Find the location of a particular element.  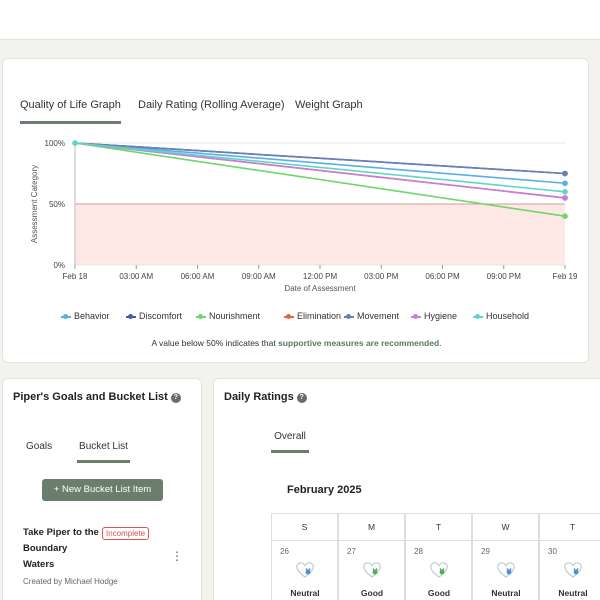

series-line-behavior is located at coordinates (320, 163).